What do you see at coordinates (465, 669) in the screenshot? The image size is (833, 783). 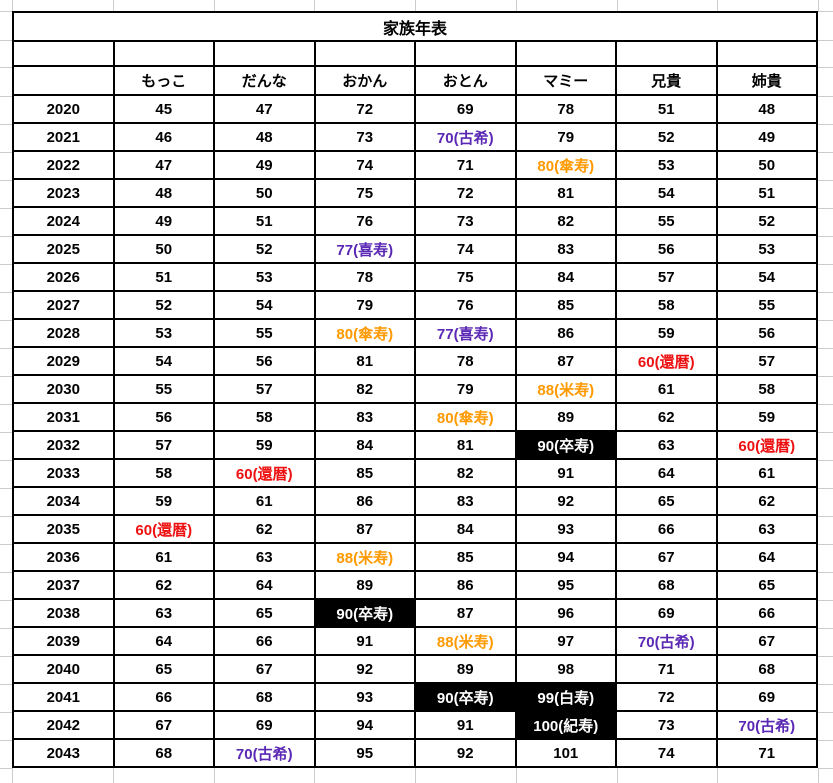 I see `age-cell: 89` at bounding box center [465, 669].